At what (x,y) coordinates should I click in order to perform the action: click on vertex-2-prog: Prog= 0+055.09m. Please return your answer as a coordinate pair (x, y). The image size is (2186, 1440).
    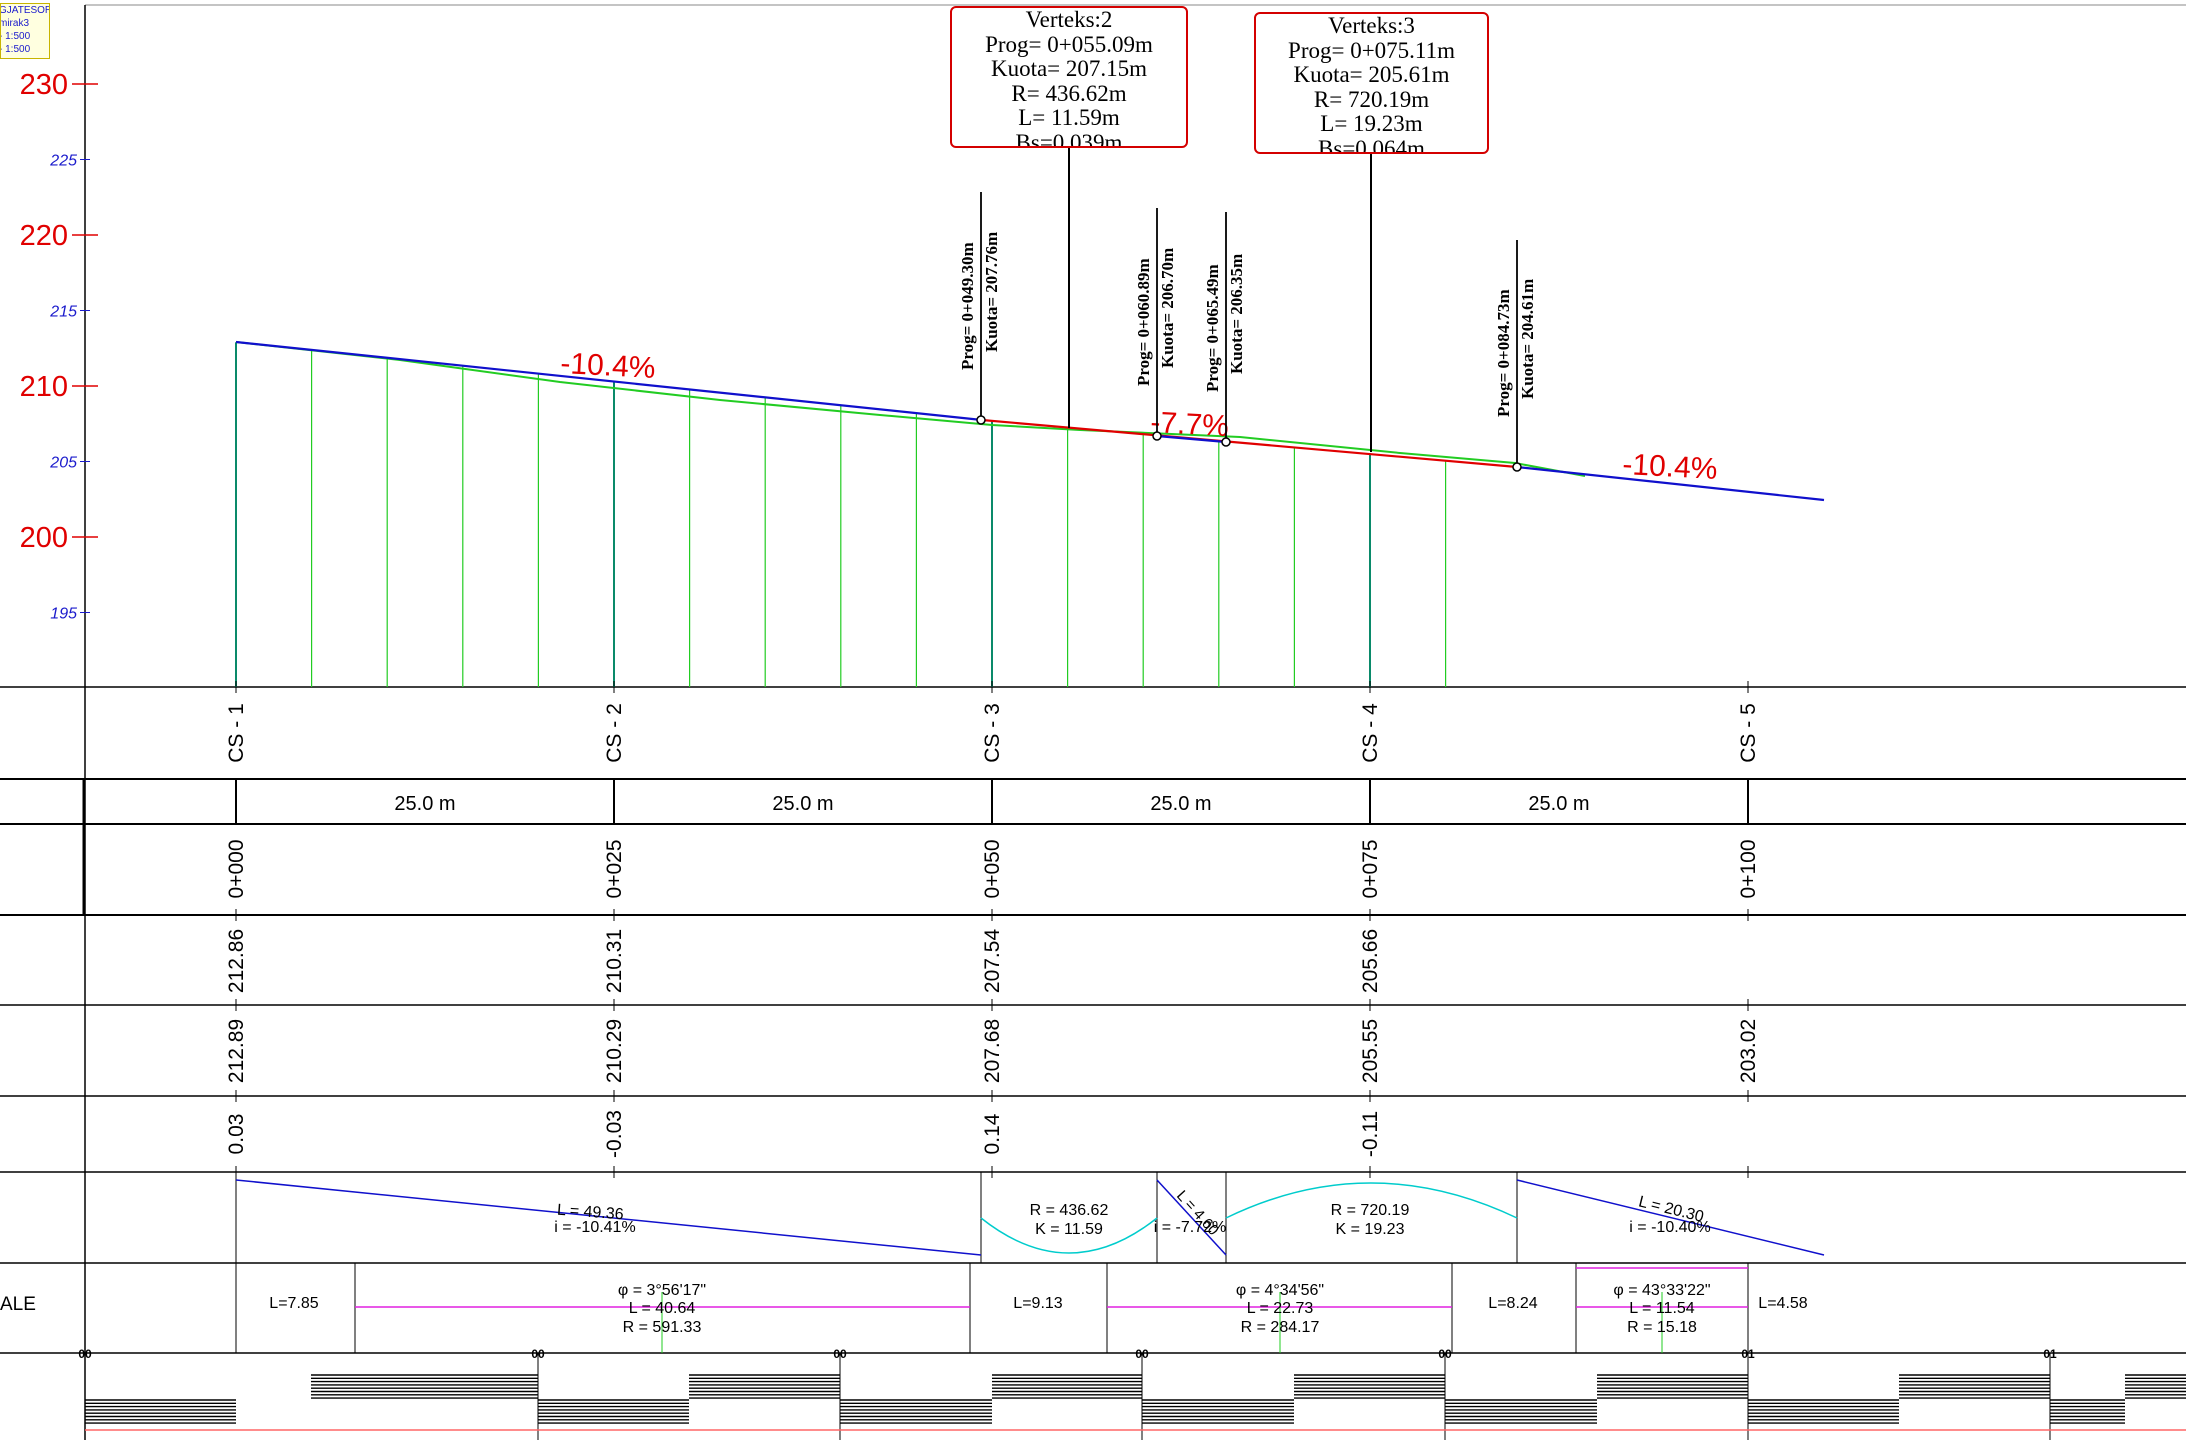
    Looking at the image, I should click on (1069, 44).